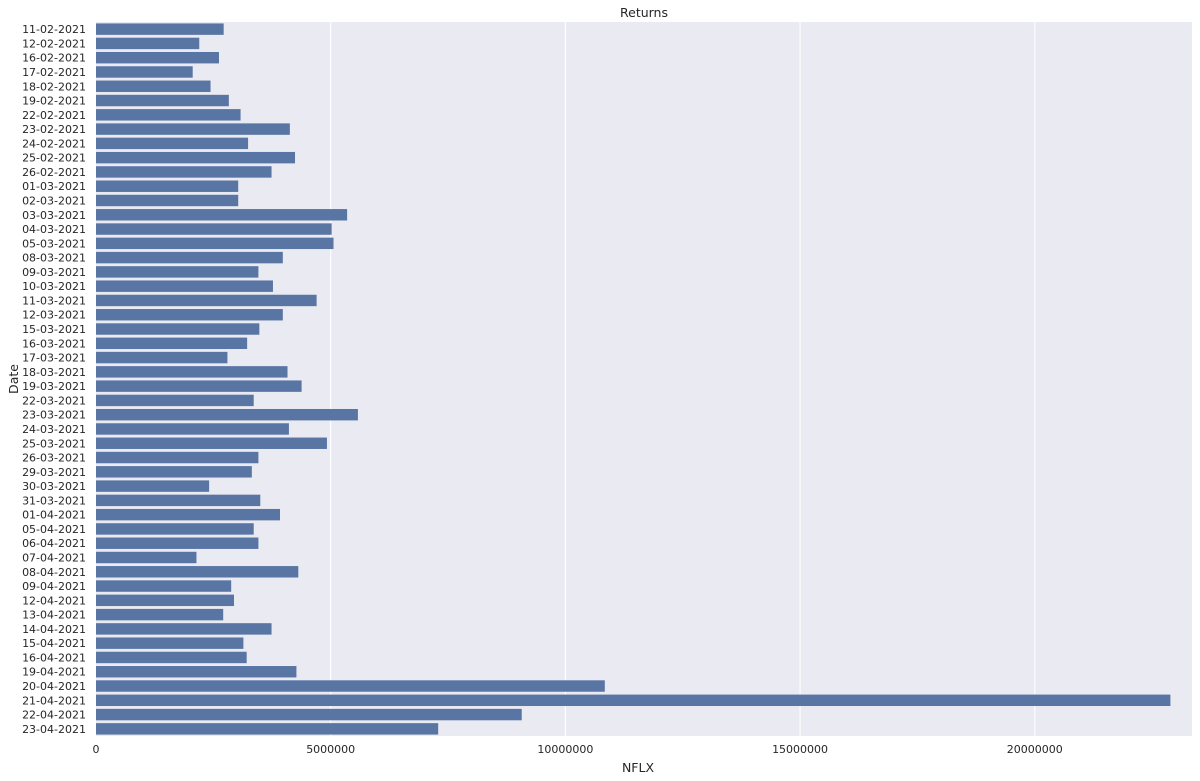 Image resolution: width=1200 pixels, height=781 pixels. I want to click on y-tick-label: 24-03-2021, so click(54, 429).